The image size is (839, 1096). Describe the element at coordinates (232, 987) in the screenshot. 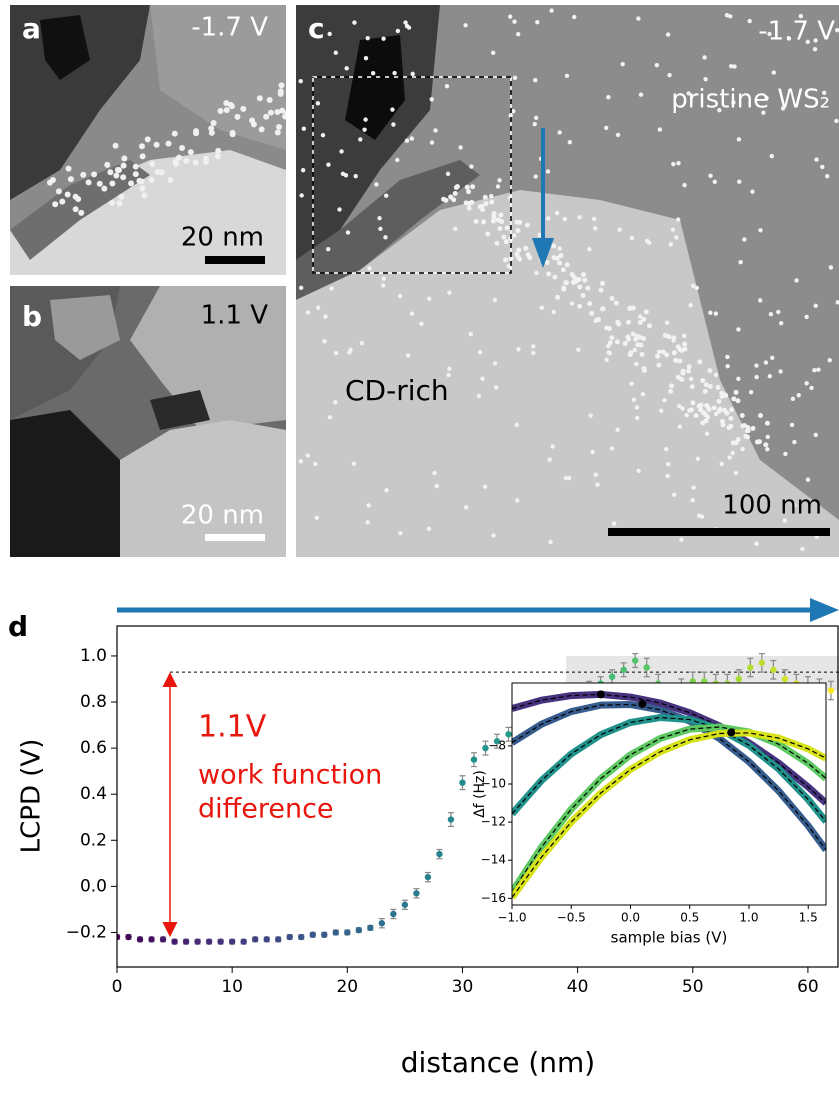

I see `x-tick-label: 10` at that location.